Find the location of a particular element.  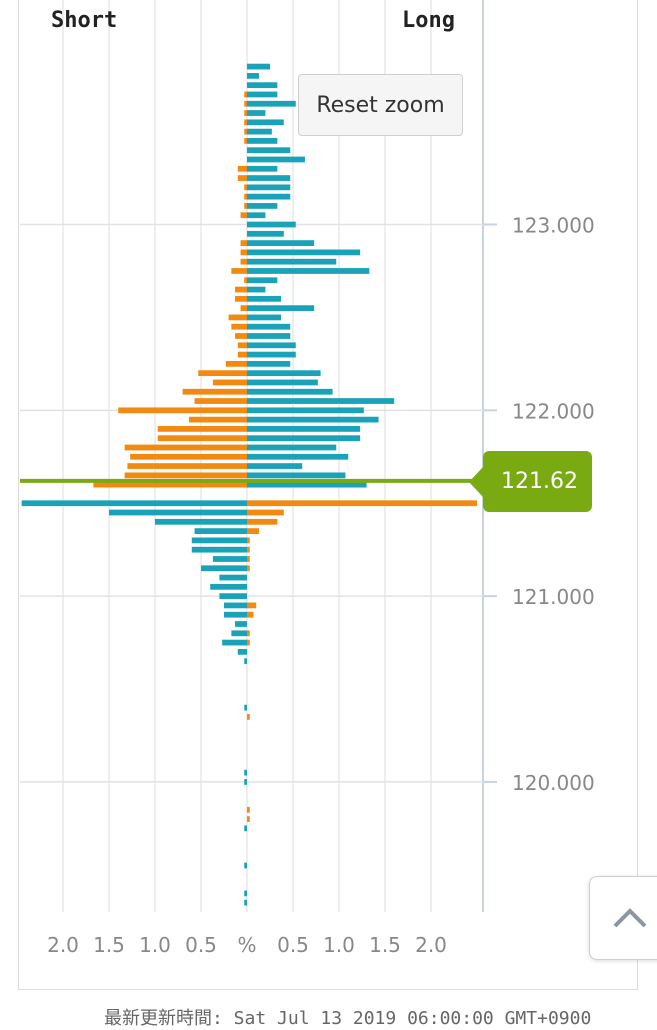

x-tick-label-5: 0.5 is located at coordinates (293, 945).